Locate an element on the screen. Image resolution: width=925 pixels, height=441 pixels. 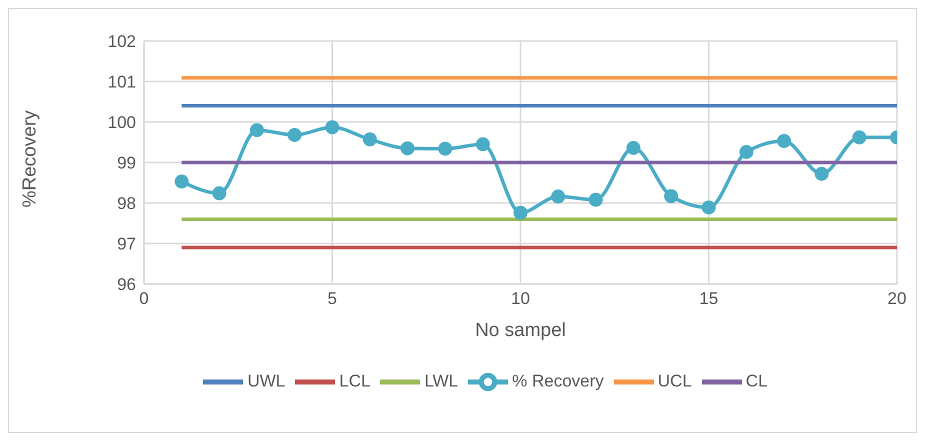
x-tick-label: 10 is located at coordinates (520, 298).